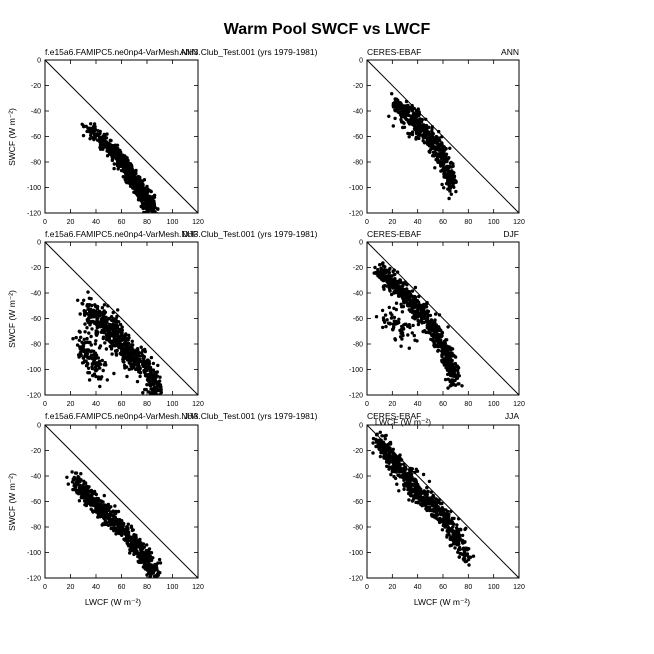 This screenshot has width=654, height=654. Describe the element at coordinates (392, 404) in the screenshot. I see `x-tick-label: 20` at that location.